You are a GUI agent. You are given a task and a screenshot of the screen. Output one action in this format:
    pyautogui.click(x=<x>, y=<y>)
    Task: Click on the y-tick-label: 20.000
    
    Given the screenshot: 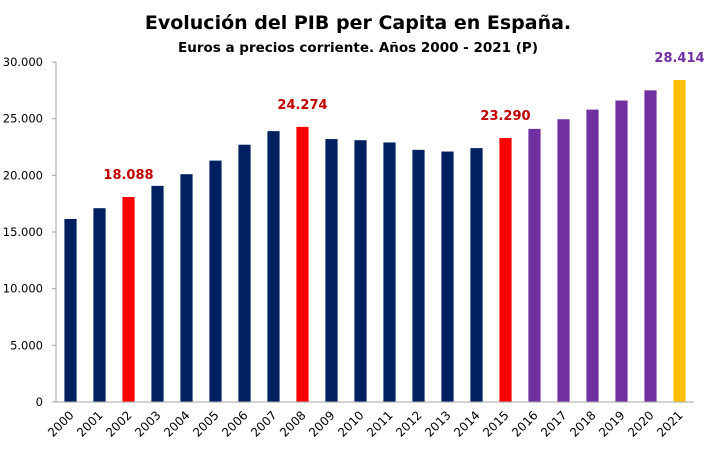 What is the action you would take?
    pyautogui.click(x=23, y=175)
    